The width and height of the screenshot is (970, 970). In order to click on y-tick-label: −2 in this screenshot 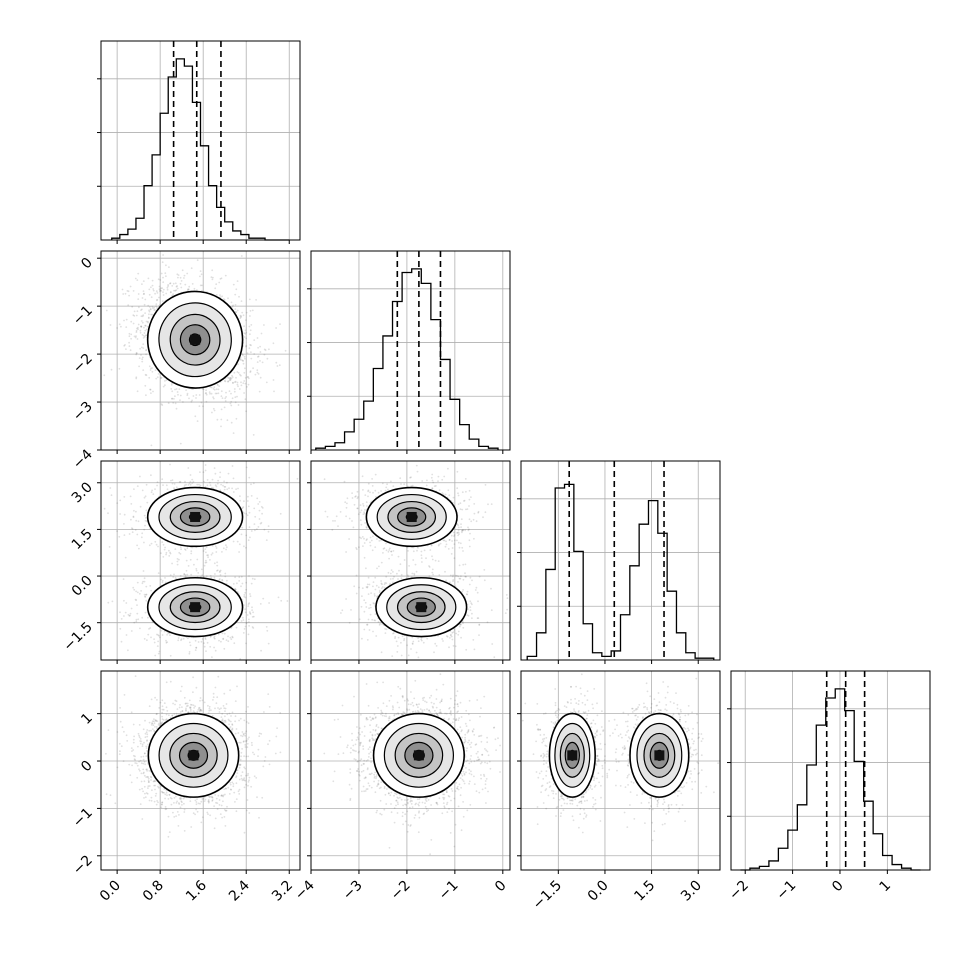, I will do `click(83, 364)`.